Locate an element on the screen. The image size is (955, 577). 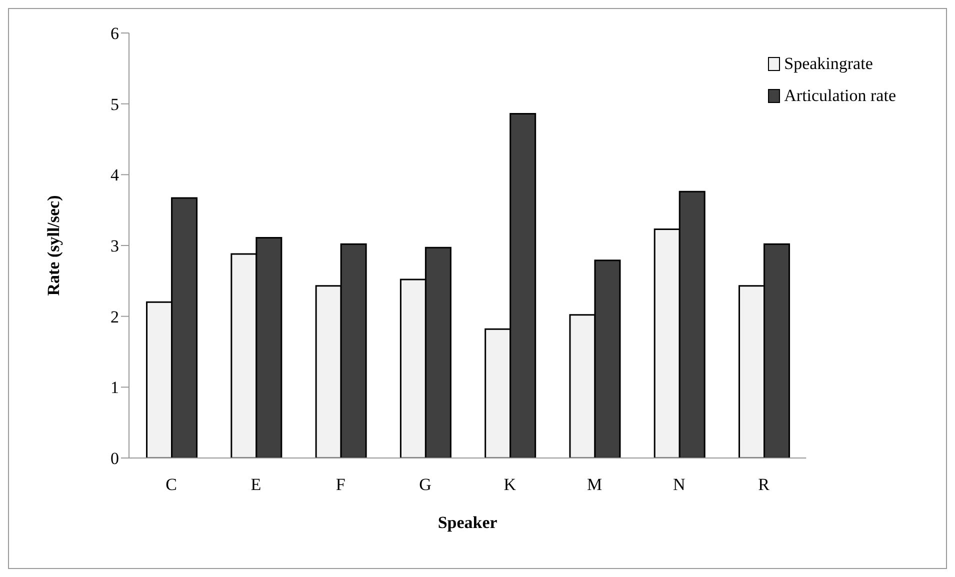
x-tick-label: N is located at coordinates (679, 484).